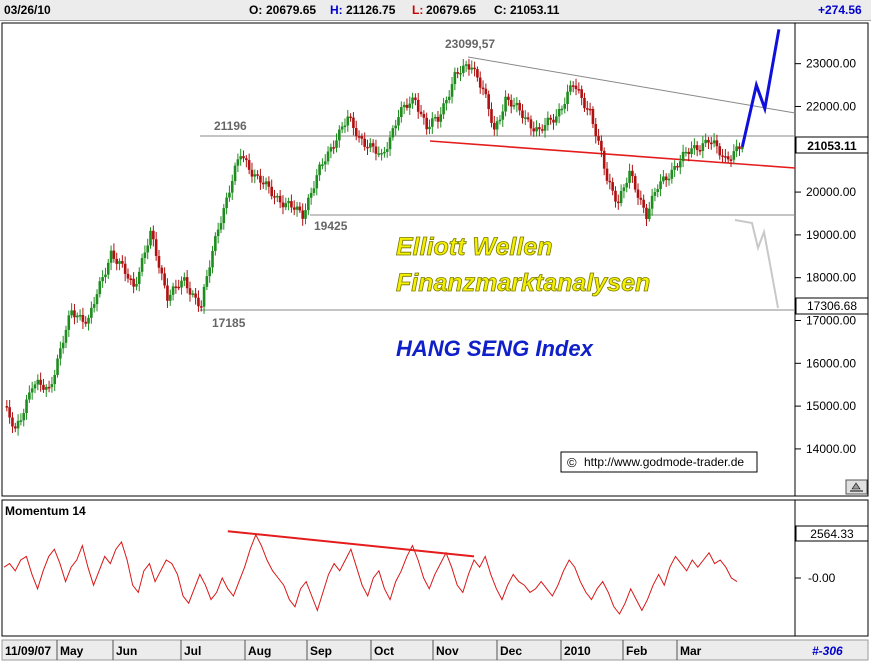 This screenshot has width=871, height=663. Describe the element at coordinates (831, 235) in the screenshot. I see `y-tick-label: 19000.00` at that location.